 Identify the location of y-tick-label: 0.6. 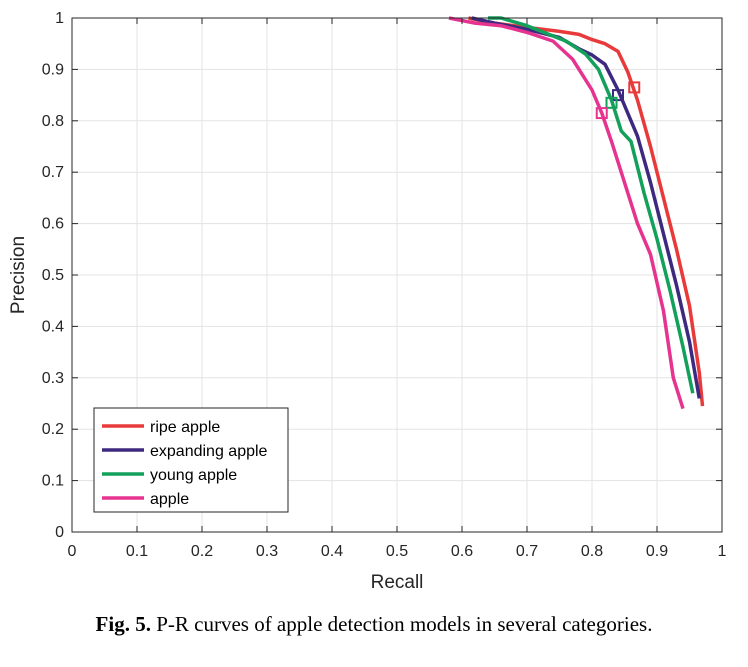
(53, 224).